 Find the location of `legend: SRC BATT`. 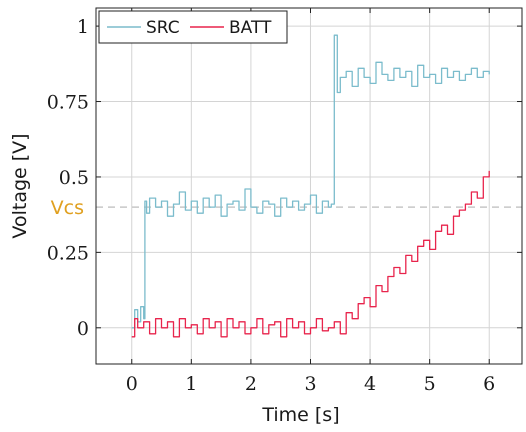

legend: SRC BATT is located at coordinates (193, 27).